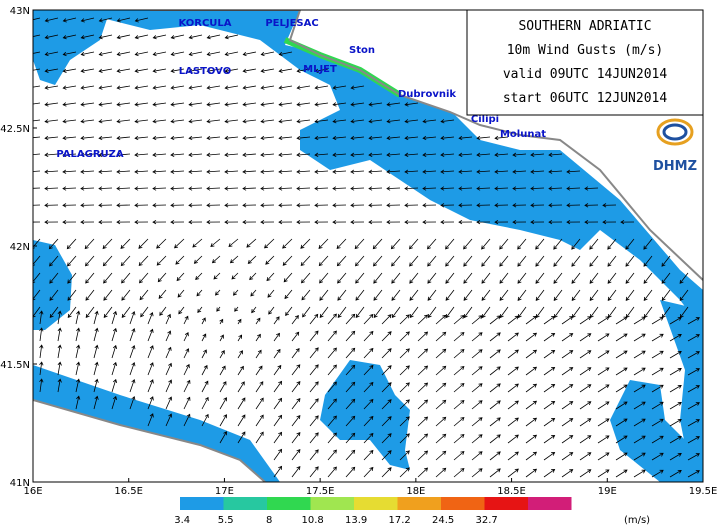  What do you see at coordinates (523, 134) in the screenshot?
I see `place-label: Molunat` at bounding box center [523, 134].